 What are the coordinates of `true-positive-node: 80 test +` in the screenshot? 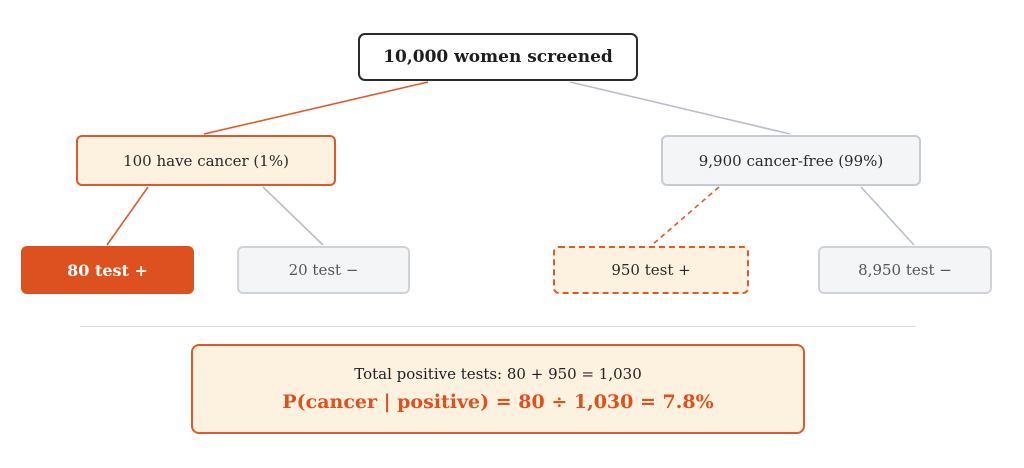 It's located at (107, 270).